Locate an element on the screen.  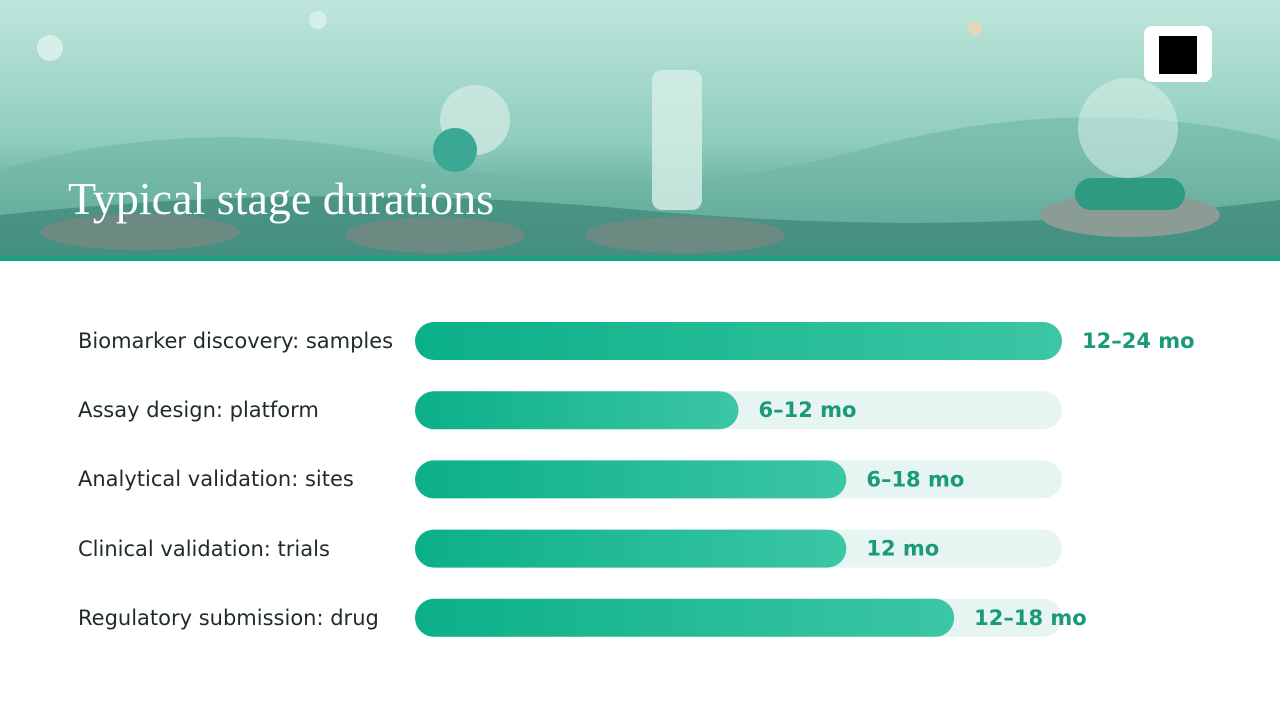
category-label: Assay design: platform is located at coordinates (198, 410).